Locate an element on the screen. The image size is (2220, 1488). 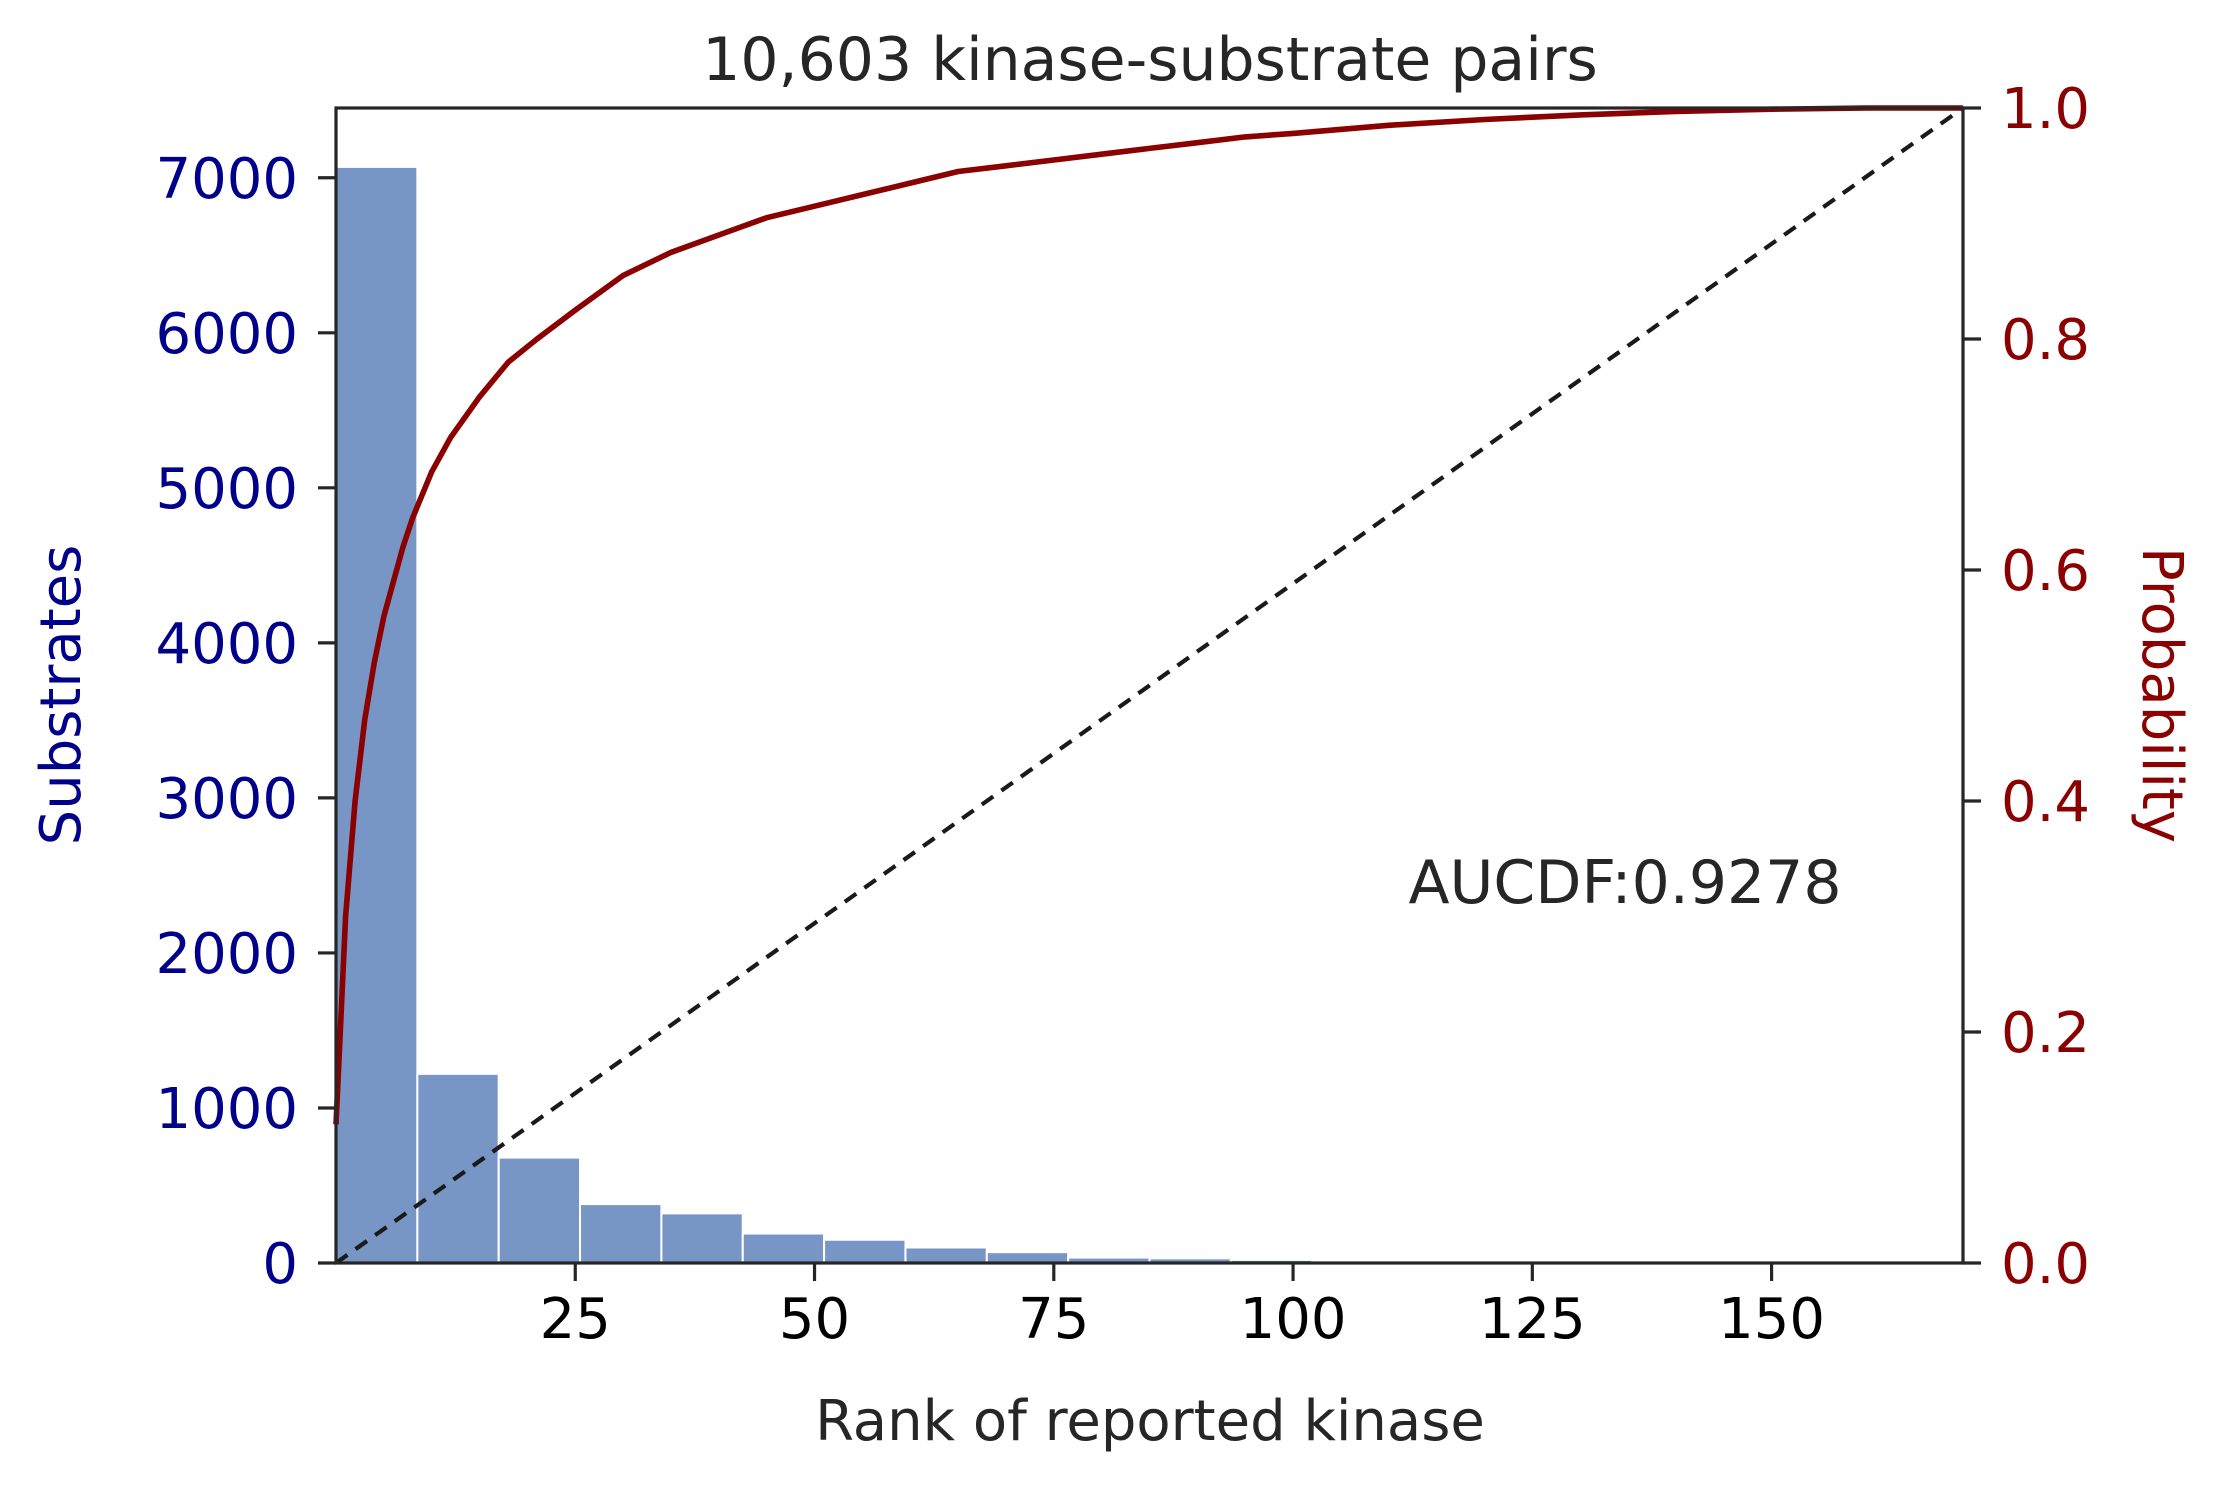
y-tick-label-6000: 6000 is located at coordinates (226, 334).